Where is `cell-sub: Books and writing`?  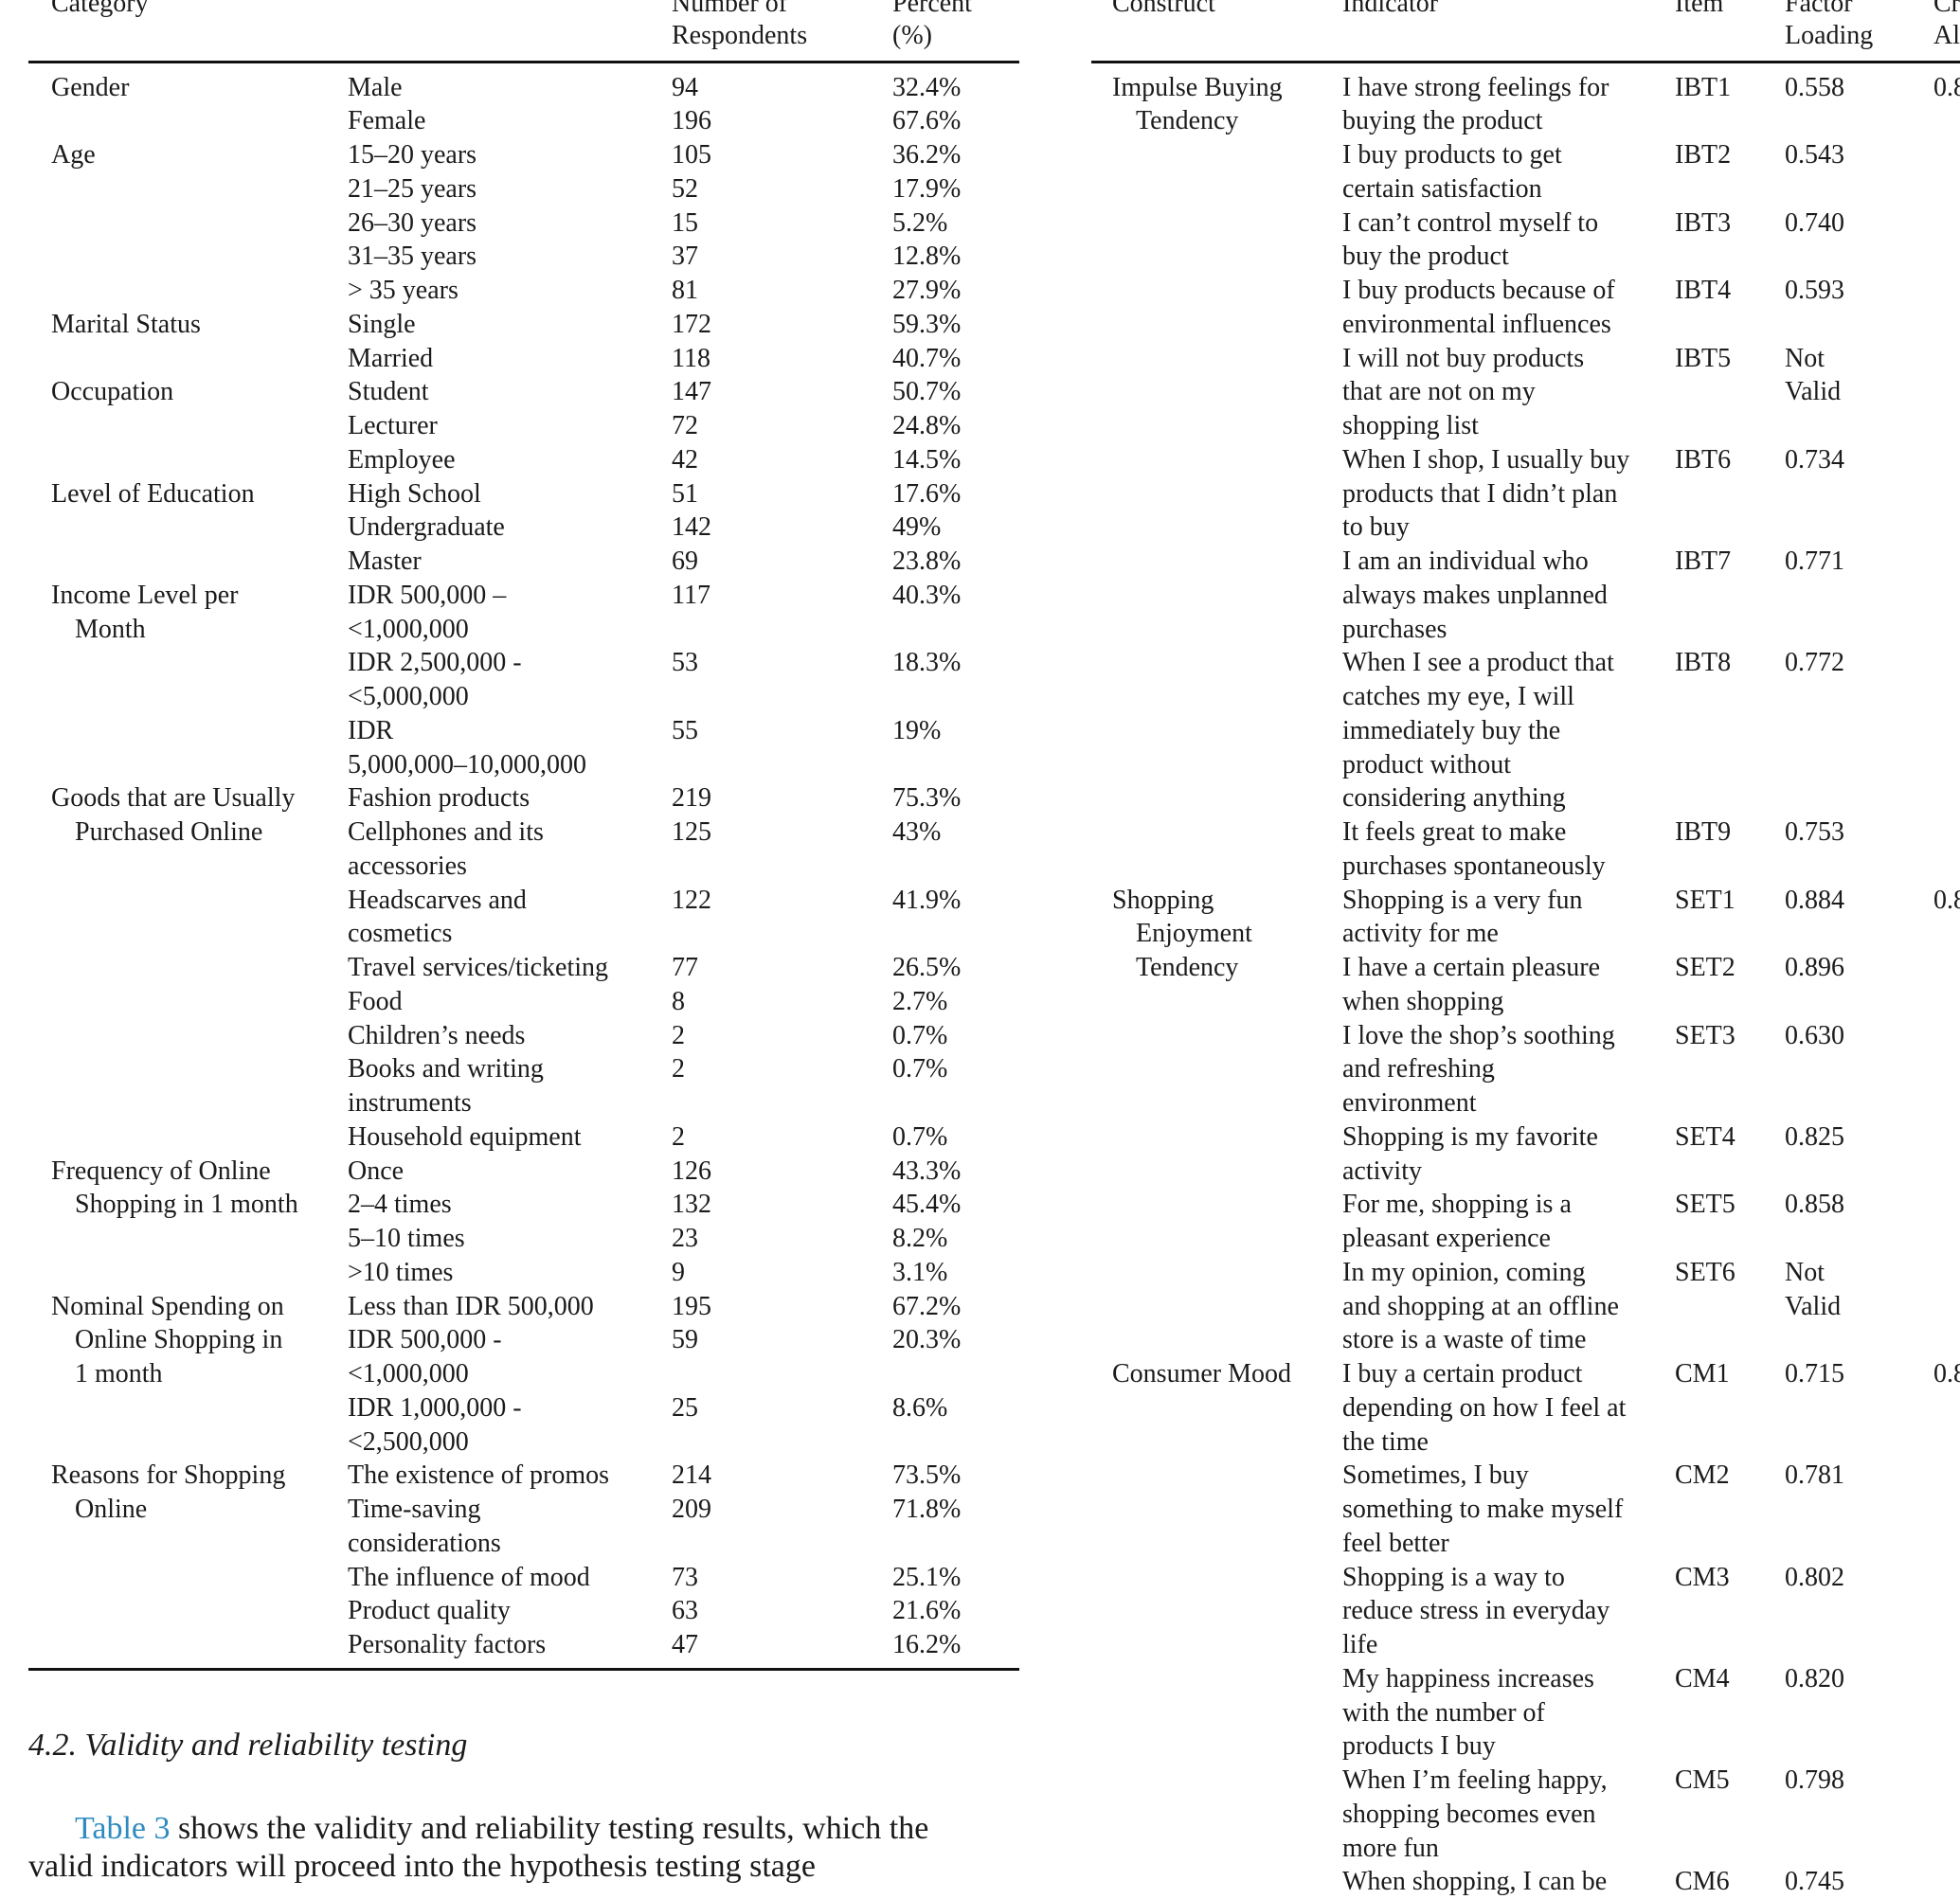 cell-sub: Books and writing is located at coordinates (446, 1069).